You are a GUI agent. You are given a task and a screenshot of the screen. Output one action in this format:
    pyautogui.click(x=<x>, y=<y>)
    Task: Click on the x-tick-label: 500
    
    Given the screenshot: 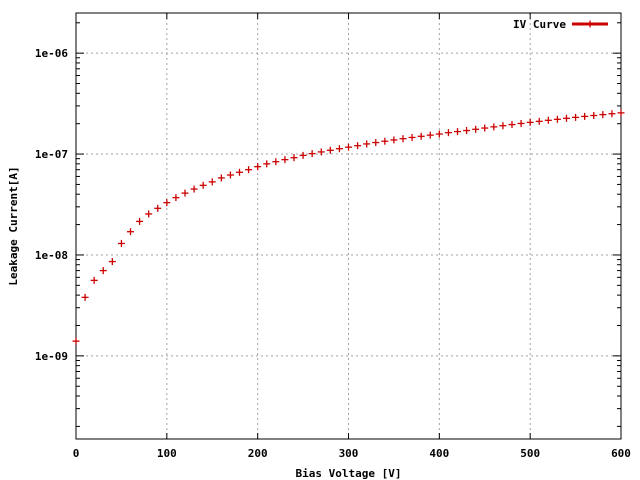 What is the action you would take?
    pyautogui.click(x=530, y=453)
    